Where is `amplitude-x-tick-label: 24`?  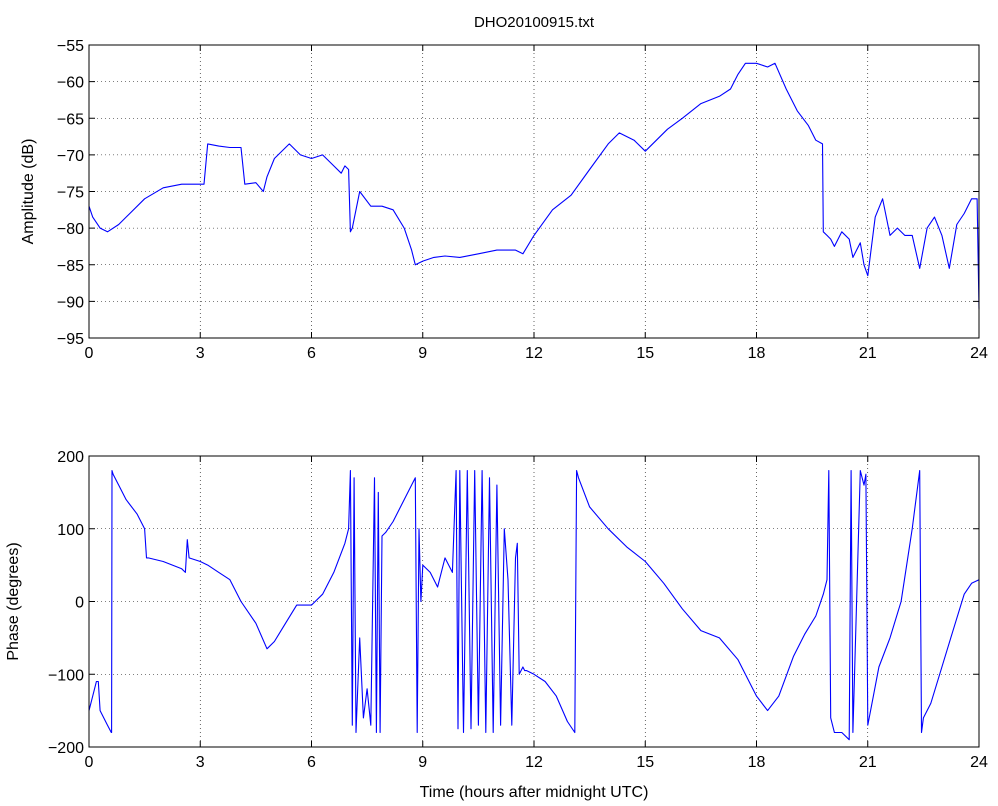
amplitude-x-tick-label: 24 is located at coordinates (979, 353).